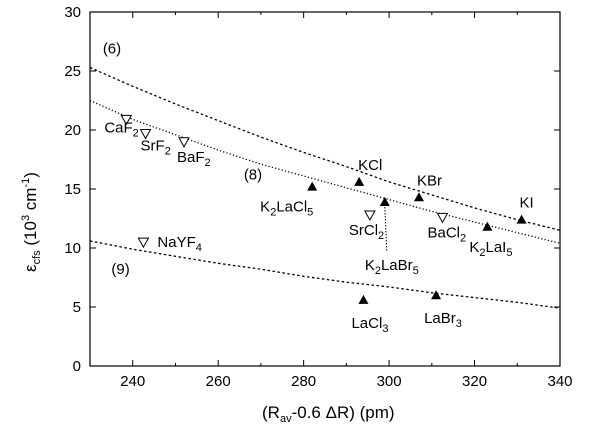 This screenshot has width=602, height=430. I want to click on curve-label: (9), so click(120, 269).